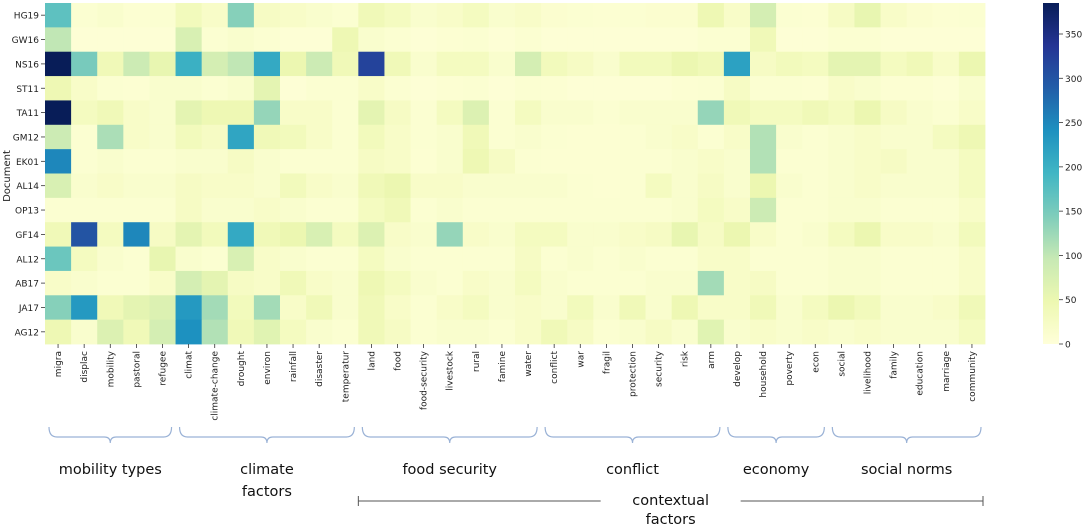  What do you see at coordinates (267, 40) in the screenshot?
I see `heatmap-cell-GW16-environ` at bounding box center [267, 40].